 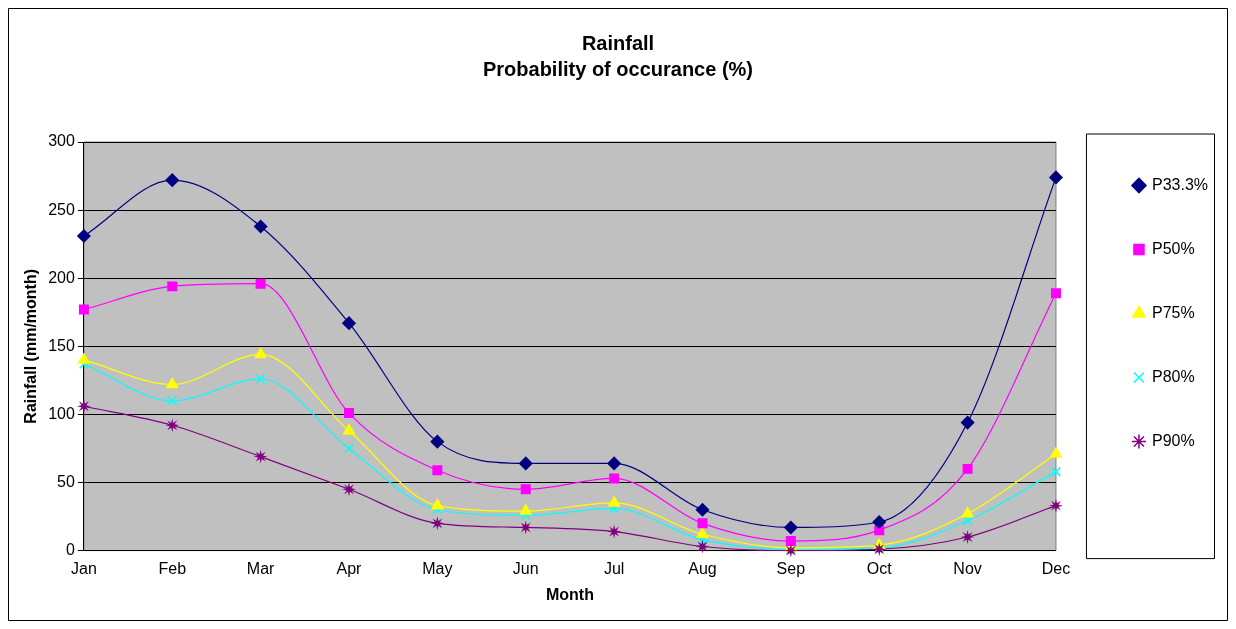 What do you see at coordinates (702, 568) in the screenshot?
I see `x-tick-label: Aug` at bounding box center [702, 568].